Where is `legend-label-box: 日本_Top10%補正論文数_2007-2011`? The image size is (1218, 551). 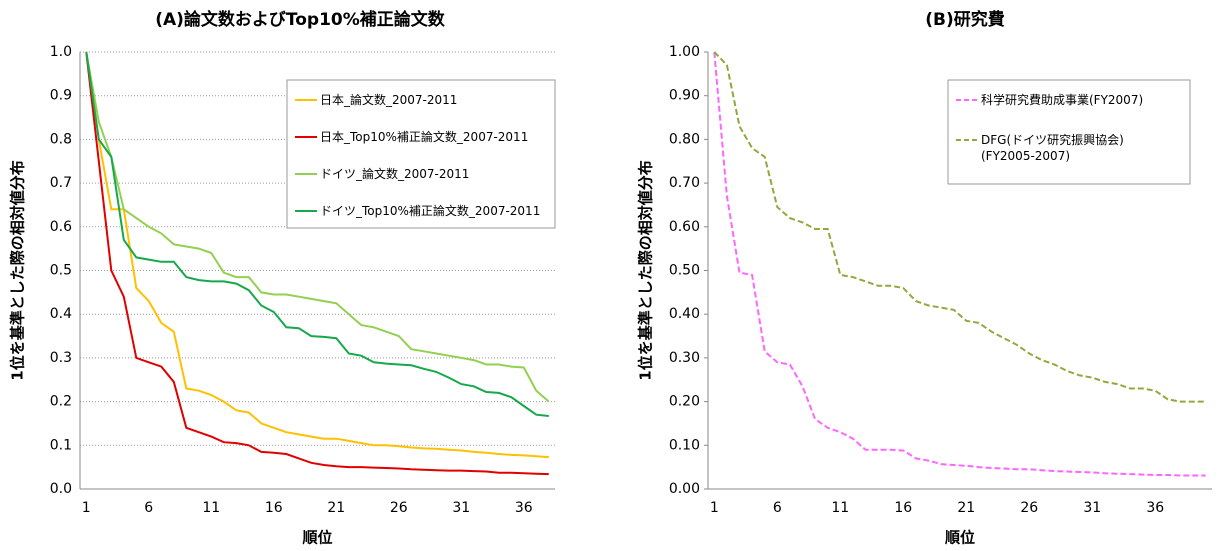 legend-label-box: 日本_Top10%補正論文数_2007-2011 is located at coordinates (424, 137).